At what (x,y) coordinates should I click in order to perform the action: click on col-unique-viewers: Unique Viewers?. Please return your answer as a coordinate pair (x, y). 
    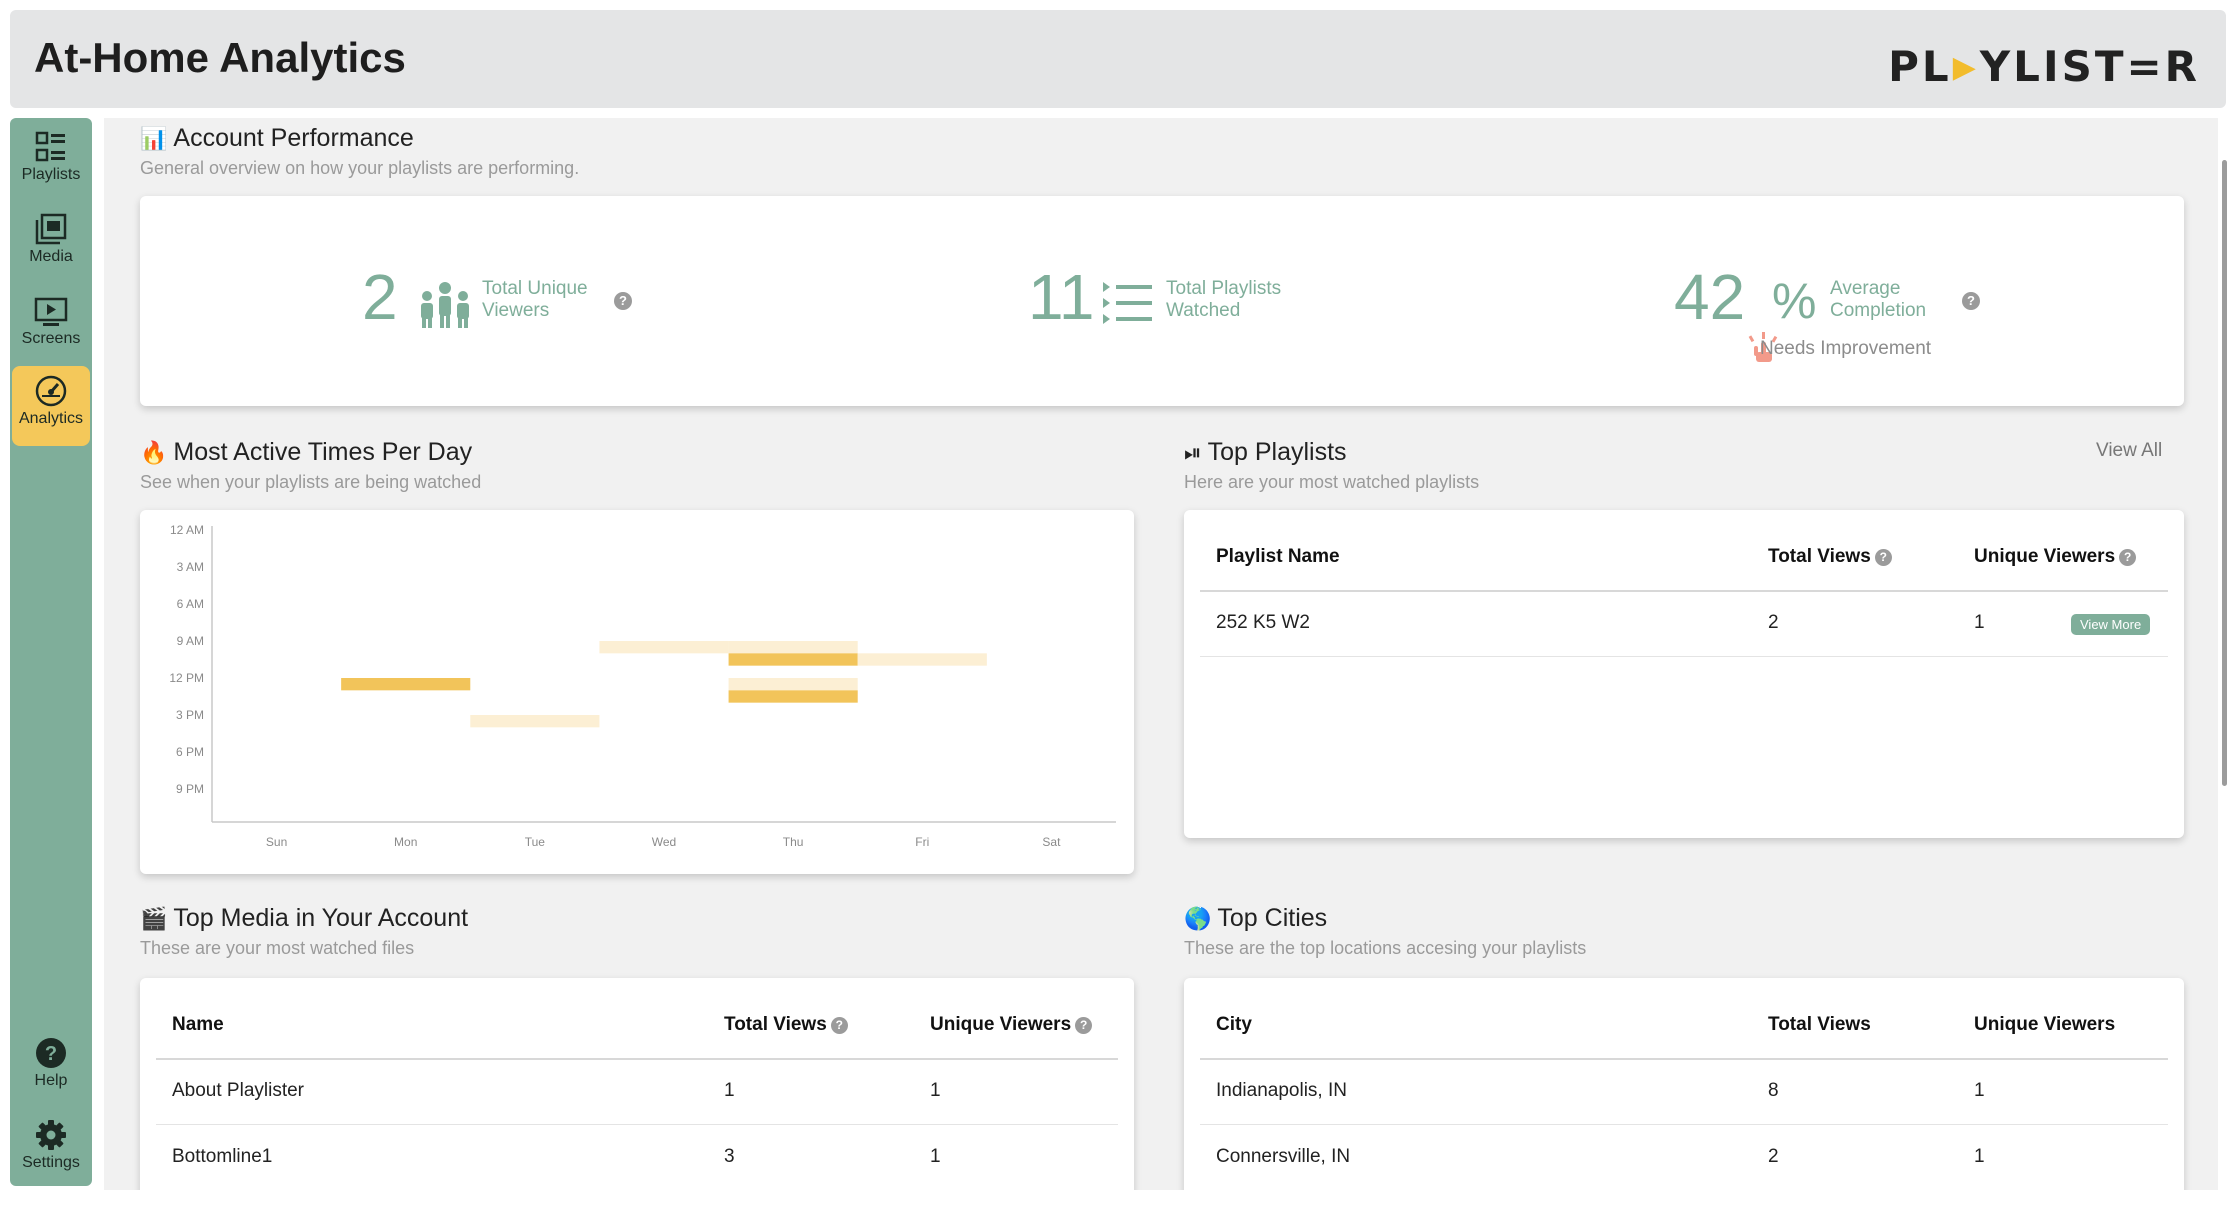
    Looking at the image, I should click on (2055, 557).